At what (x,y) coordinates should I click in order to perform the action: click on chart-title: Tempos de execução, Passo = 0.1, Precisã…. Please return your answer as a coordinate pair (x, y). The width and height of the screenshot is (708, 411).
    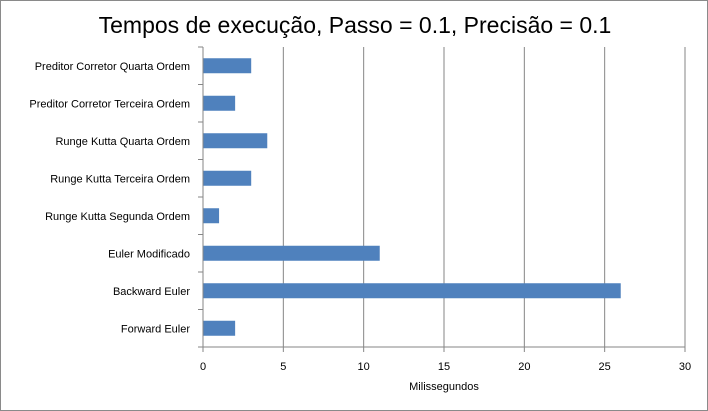
    Looking at the image, I should click on (355, 25).